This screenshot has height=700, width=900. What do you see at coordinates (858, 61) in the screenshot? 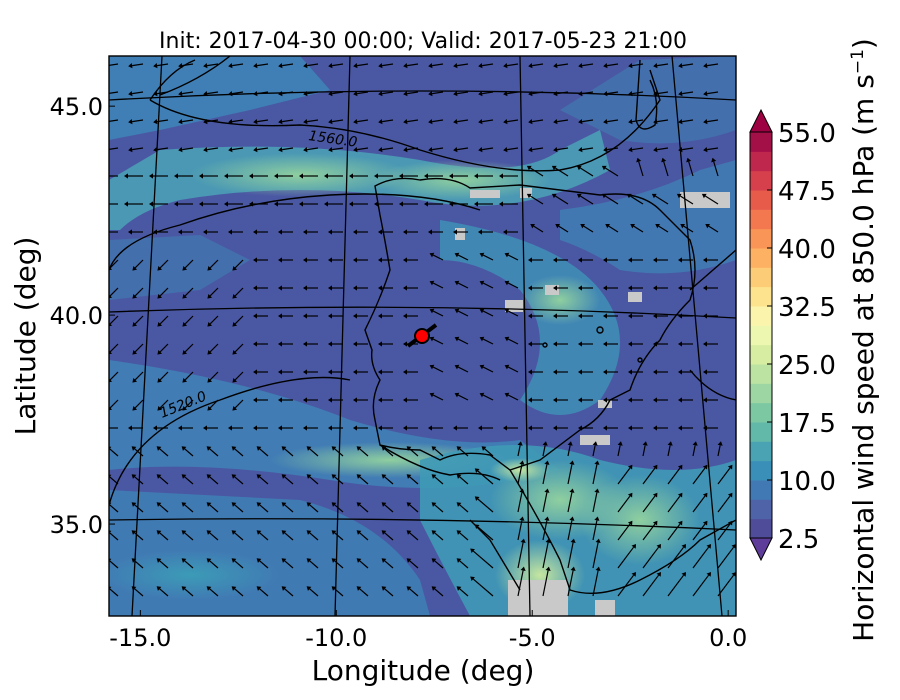
I see `colorbar-label-exponent: −1` at bounding box center [858, 61].